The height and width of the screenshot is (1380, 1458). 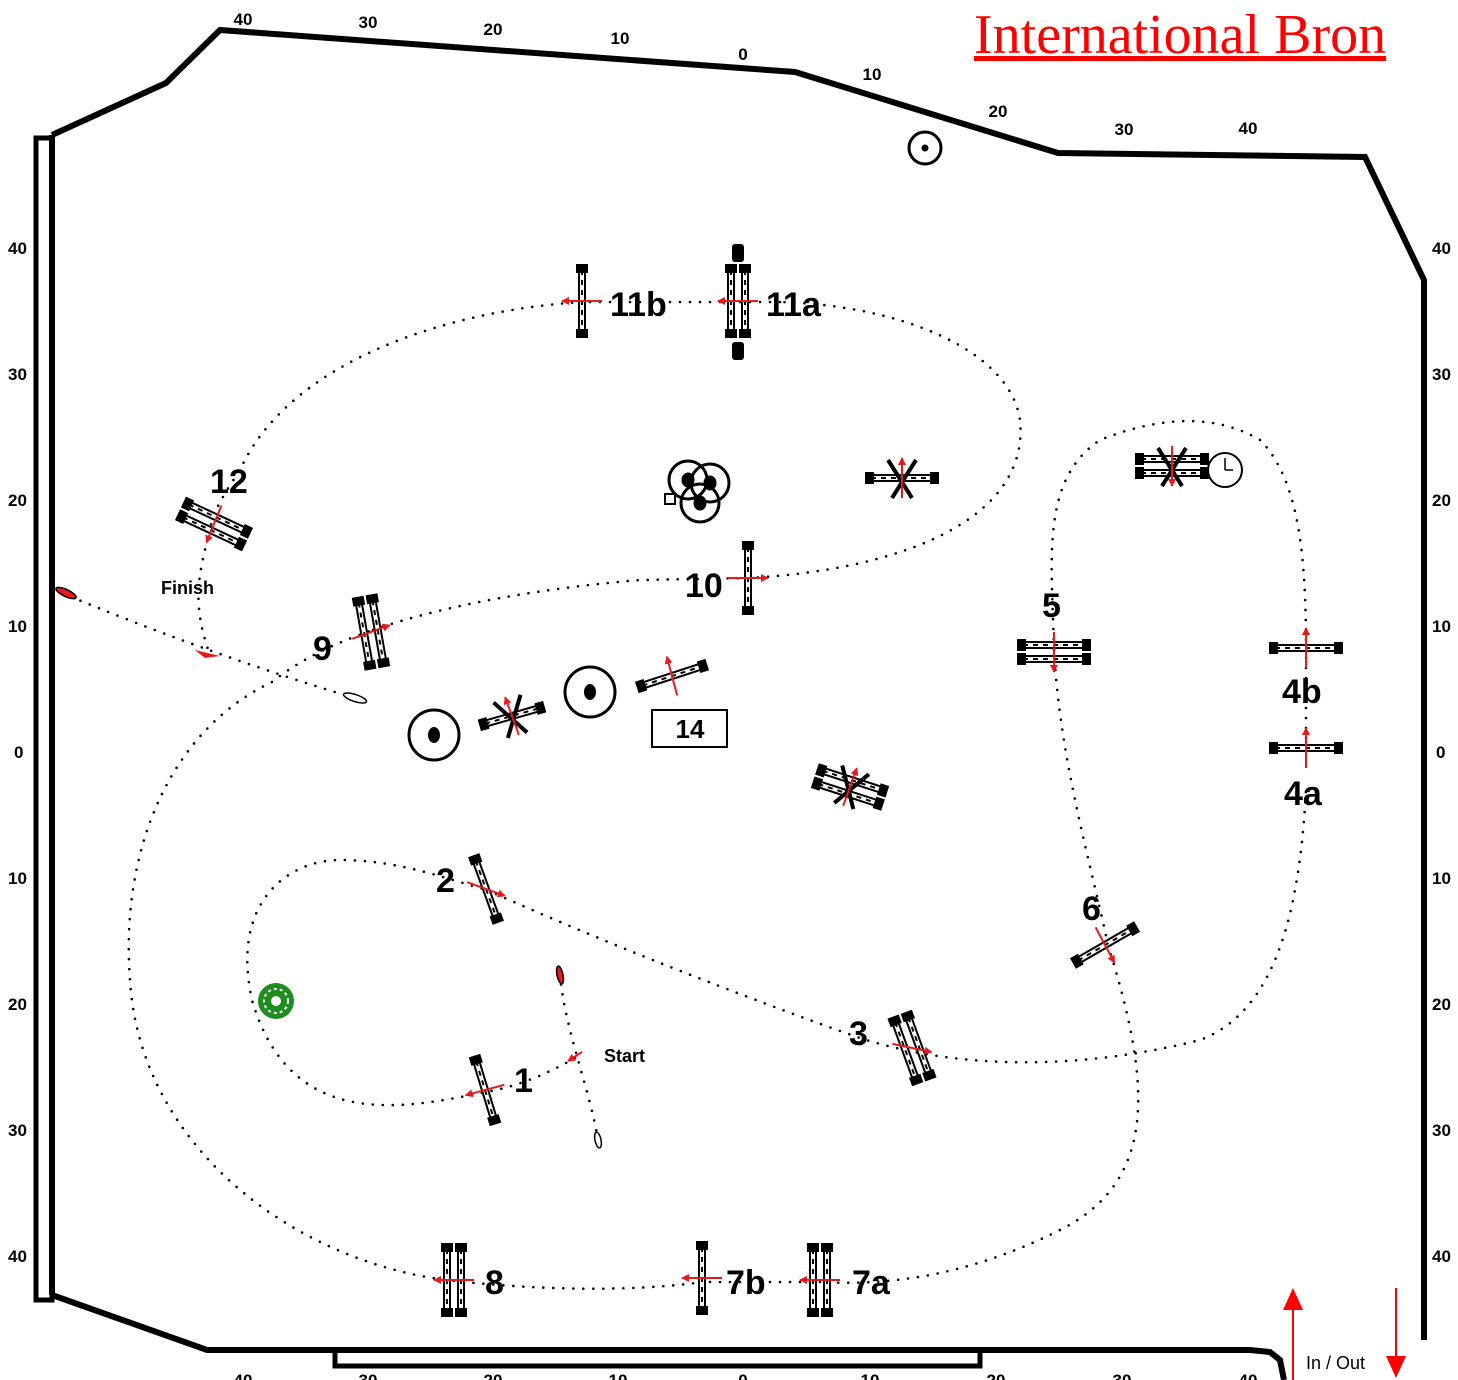 I want to click on fence-4a, so click(x=1306, y=747).